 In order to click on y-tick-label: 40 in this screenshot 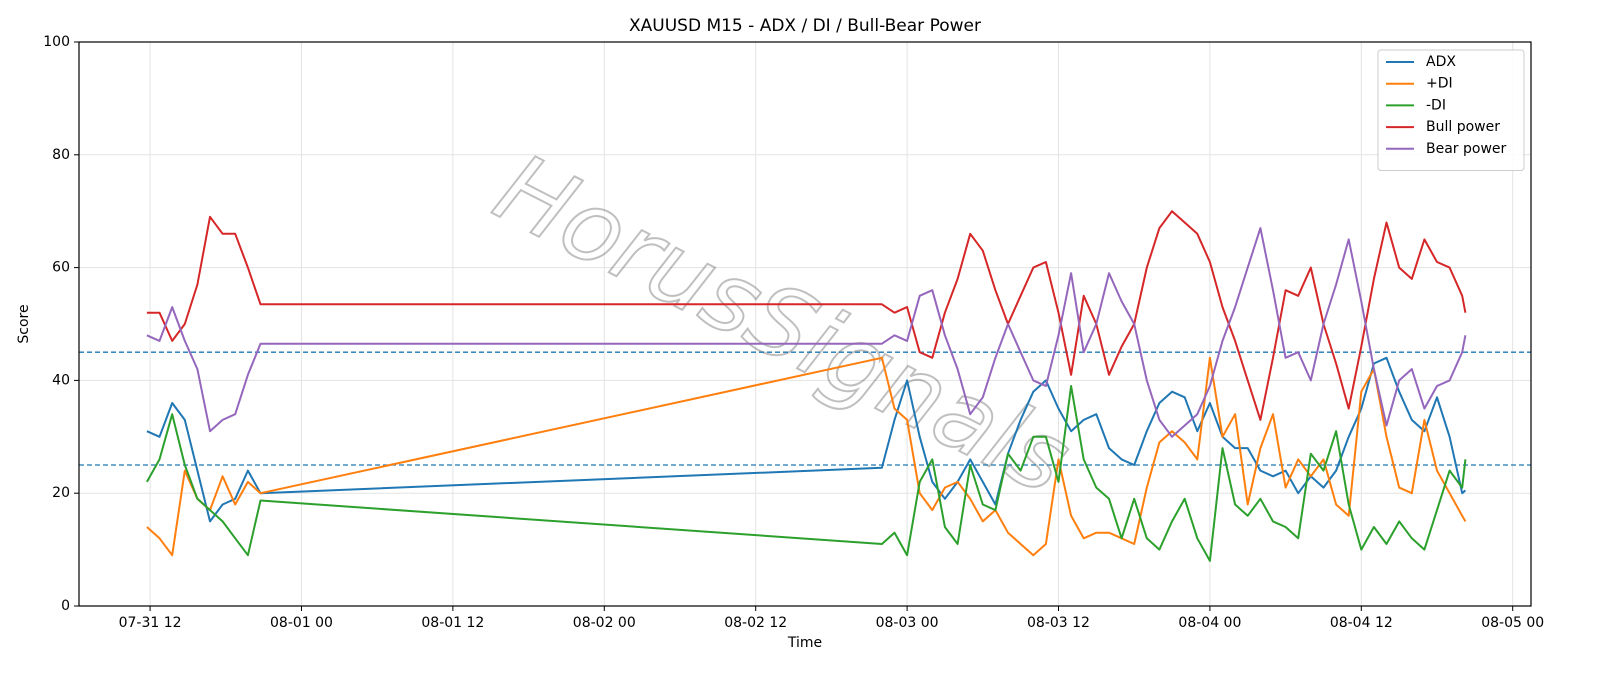, I will do `click(61, 380)`.